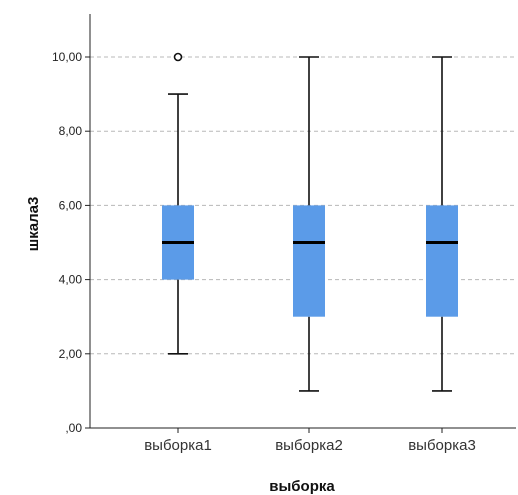 This screenshot has height=495, width=518. What do you see at coordinates (178, 57) in the screenshot?
I see `outlier-point` at bounding box center [178, 57].